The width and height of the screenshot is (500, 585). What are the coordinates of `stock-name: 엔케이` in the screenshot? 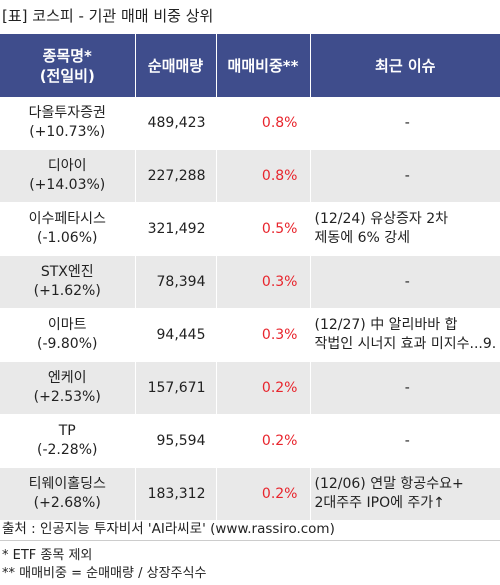 It's located at (67, 378).